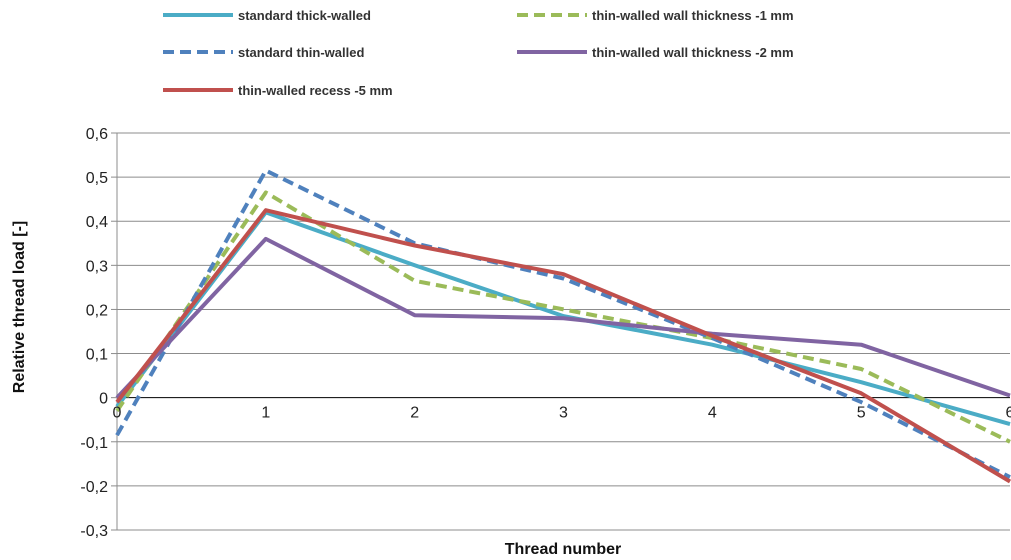 The width and height of the screenshot is (1011, 560). Describe the element at coordinates (117, 413) in the screenshot. I see `x-tick-label: 0` at that location.